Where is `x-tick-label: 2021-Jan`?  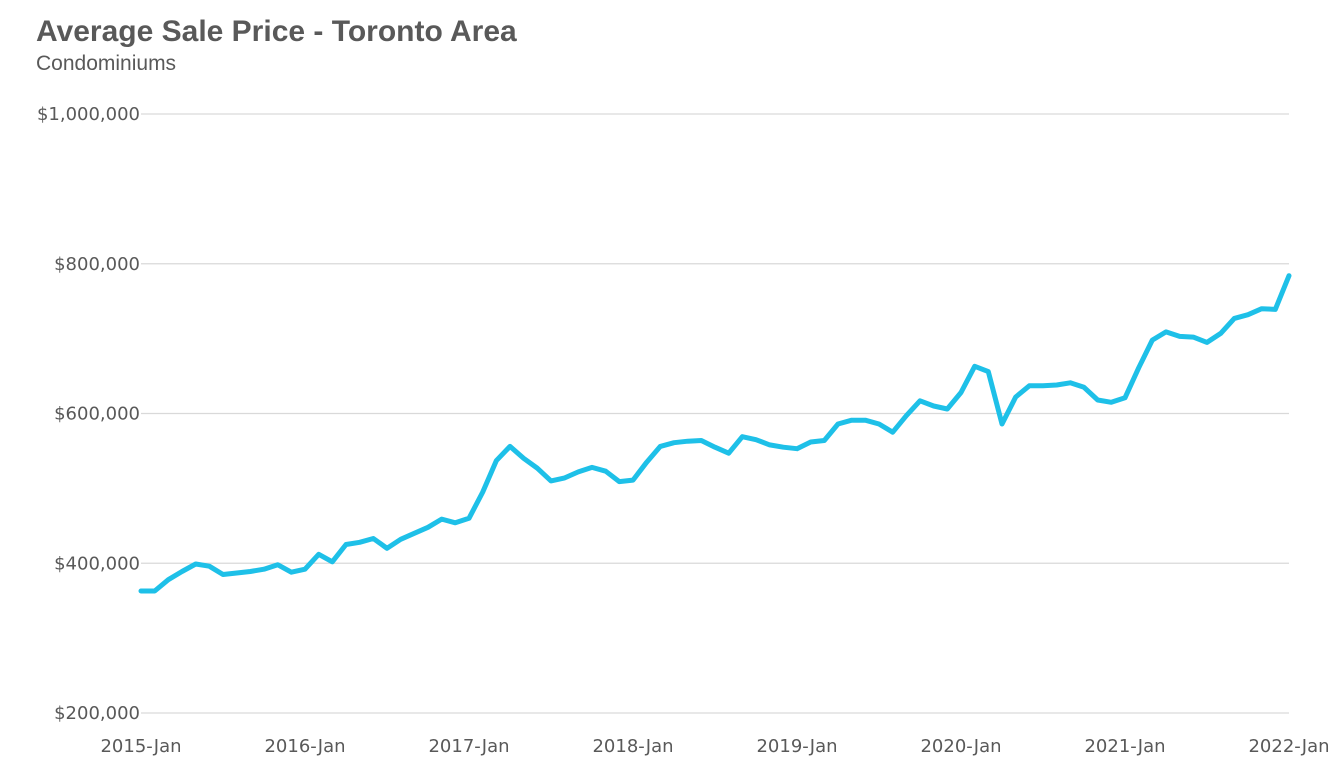 x-tick-label: 2021-Jan is located at coordinates (1124, 746).